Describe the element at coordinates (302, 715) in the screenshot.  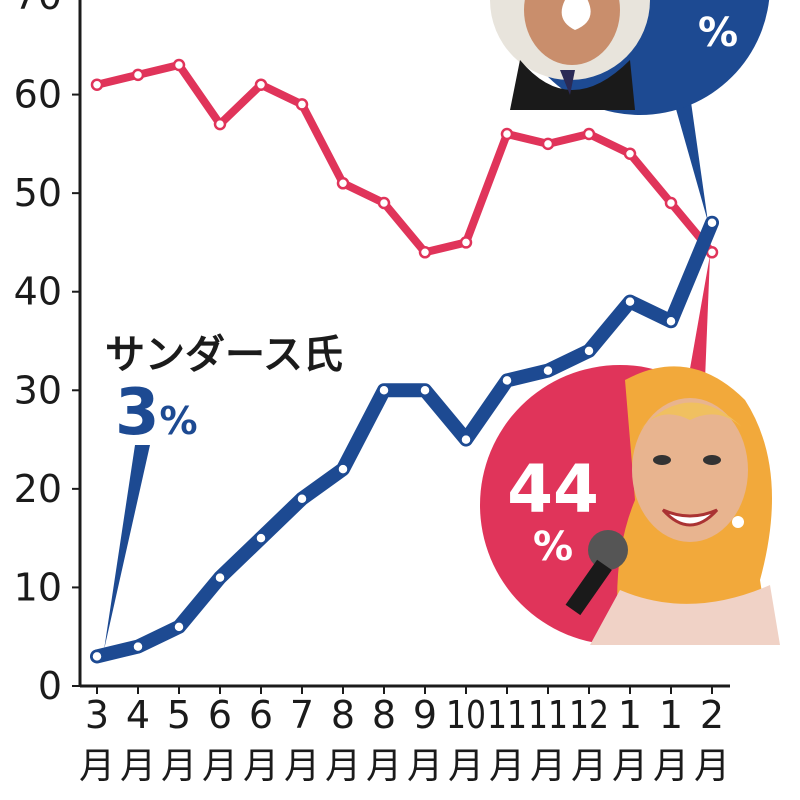
I see `x-tick-label: 7` at that location.